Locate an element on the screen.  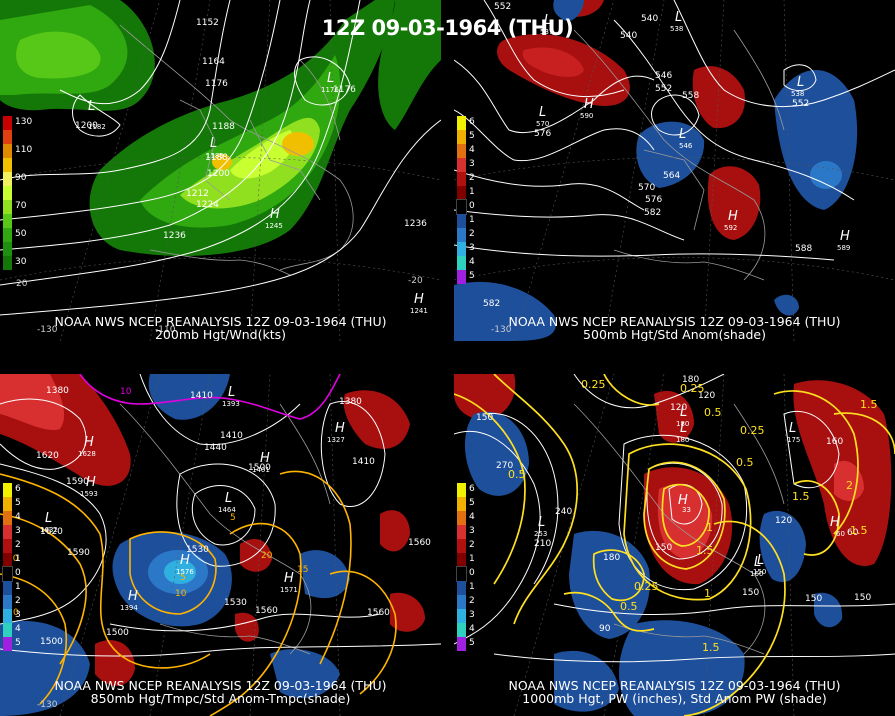
longitude-label: -20 is located at coordinates (415, 281).